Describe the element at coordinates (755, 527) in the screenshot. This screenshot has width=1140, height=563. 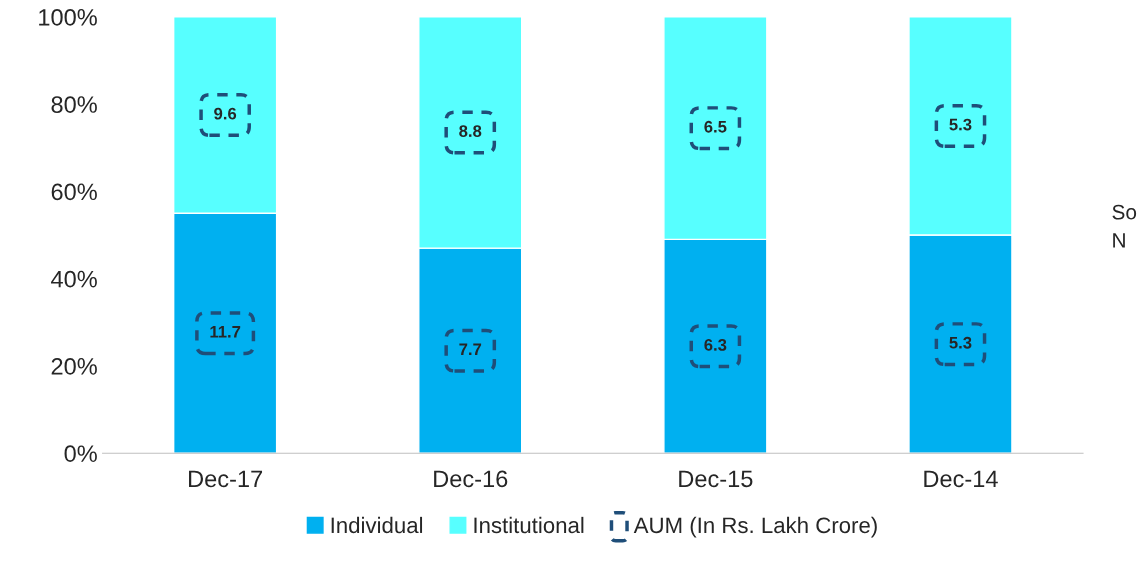
I see `text: AUM (In Rs. Lakh Crore)` at that location.